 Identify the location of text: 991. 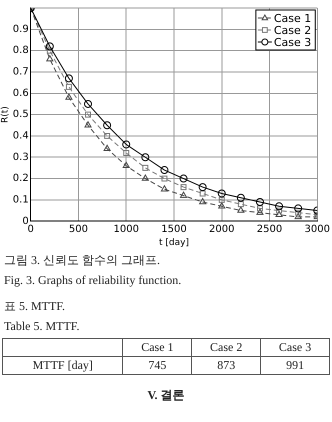
(295, 365).